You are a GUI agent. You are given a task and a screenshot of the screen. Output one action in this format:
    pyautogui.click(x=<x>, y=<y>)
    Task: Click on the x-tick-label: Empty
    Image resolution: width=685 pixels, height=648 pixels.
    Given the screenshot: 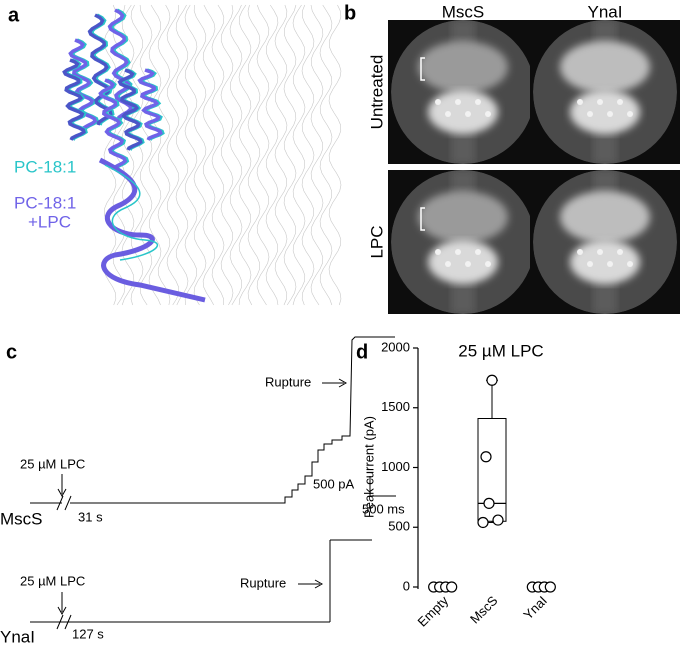 What is the action you would take?
    pyautogui.click(x=433, y=611)
    